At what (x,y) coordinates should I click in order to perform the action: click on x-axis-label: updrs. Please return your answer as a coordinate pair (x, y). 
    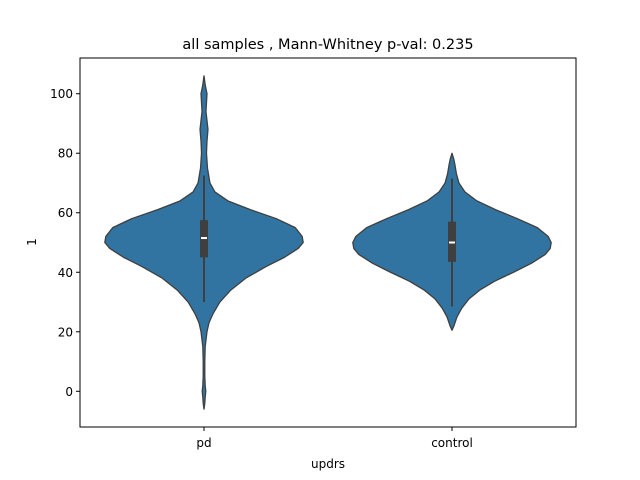
    Looking at the image, I should click on (328, 464).